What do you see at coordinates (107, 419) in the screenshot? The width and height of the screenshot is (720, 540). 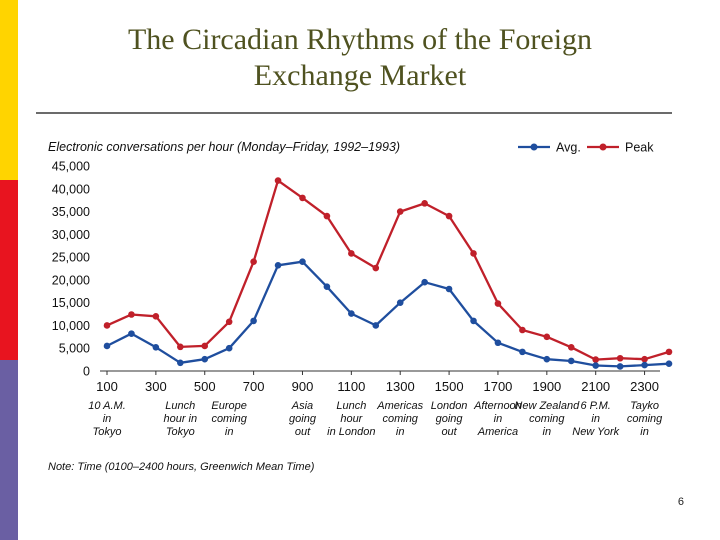 I see `time-annotation: 10 A.M. in Tokyo` at bounding box center [107, 419].